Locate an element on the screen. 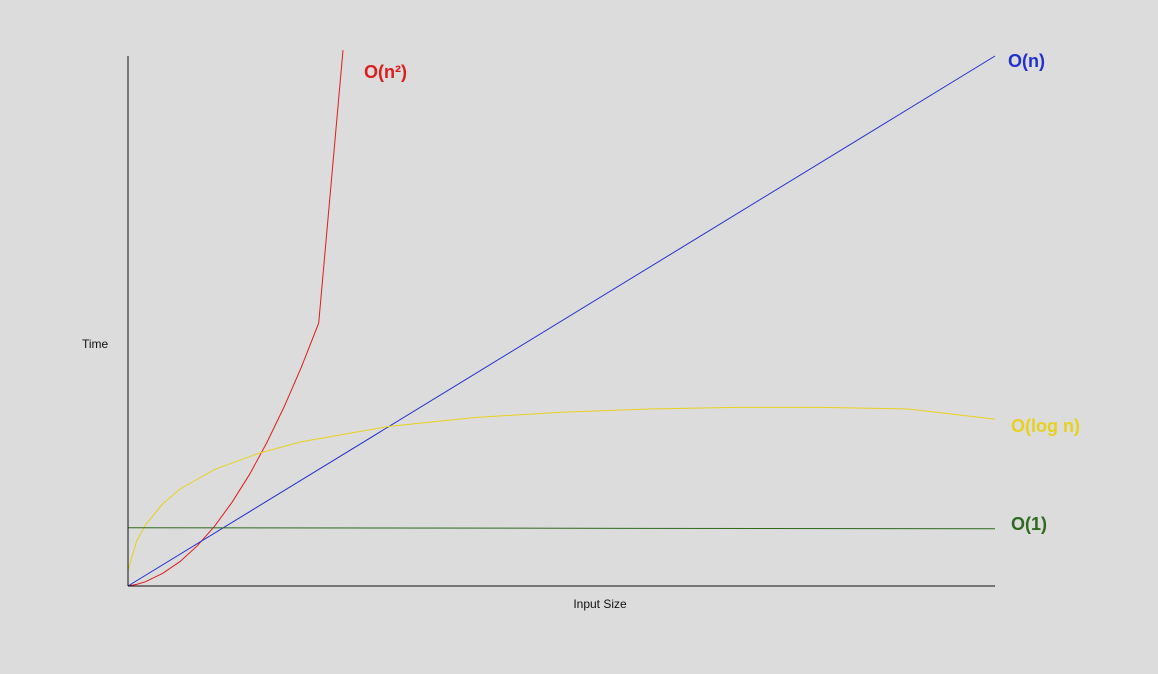  series-line-o-n is located at coordinates (235, 318).